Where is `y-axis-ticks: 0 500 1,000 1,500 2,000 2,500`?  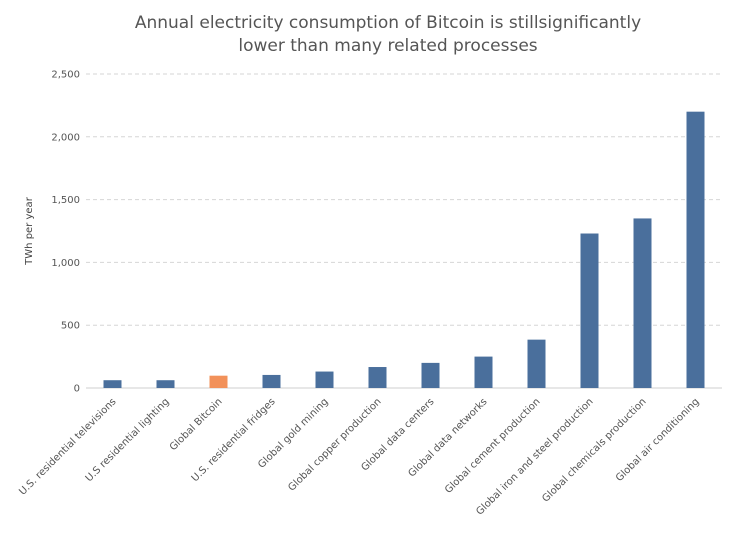
y-axis-ticks: 0 500 1,000 1,500 2,000 2,500 is located at coordinates (65, 232).